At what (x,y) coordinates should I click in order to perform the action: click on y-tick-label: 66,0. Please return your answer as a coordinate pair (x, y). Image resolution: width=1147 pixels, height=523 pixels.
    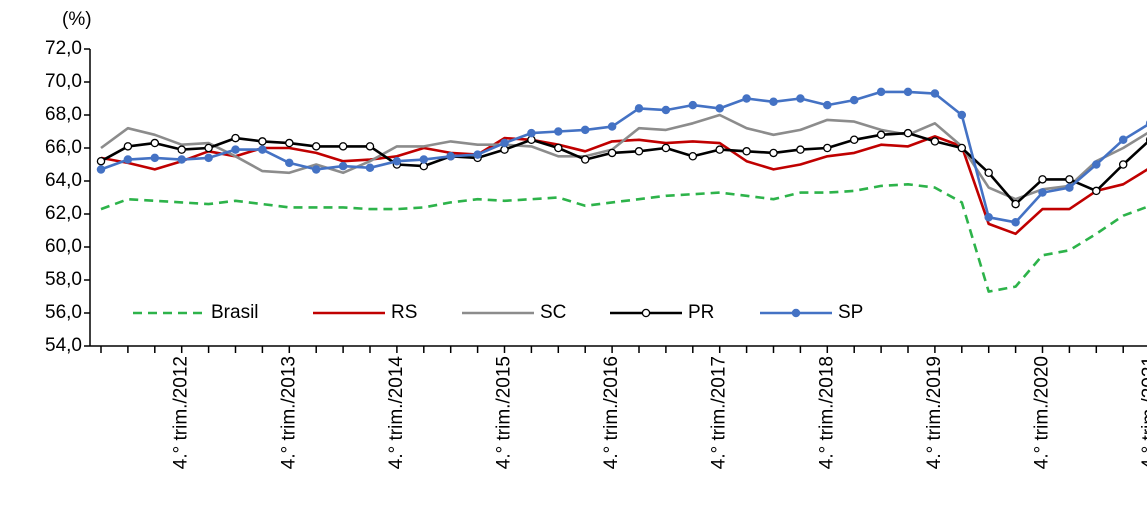
    Looking at the image, I should click on (63, 147).